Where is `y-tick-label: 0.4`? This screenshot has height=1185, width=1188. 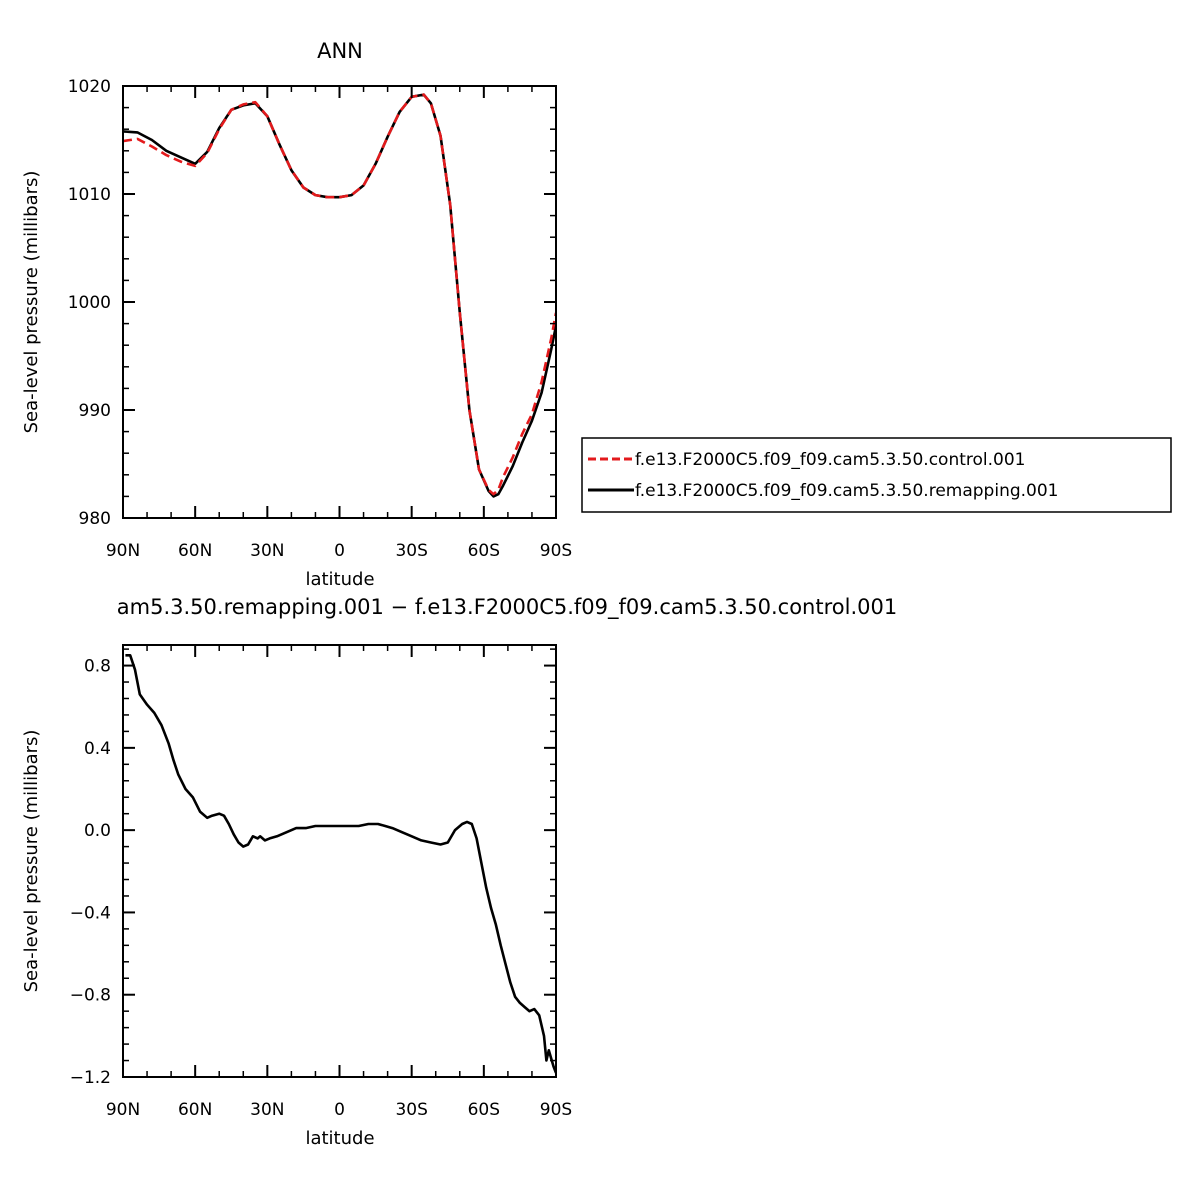 y-tick-label: 0.4 is located at coordinates (97, 749).